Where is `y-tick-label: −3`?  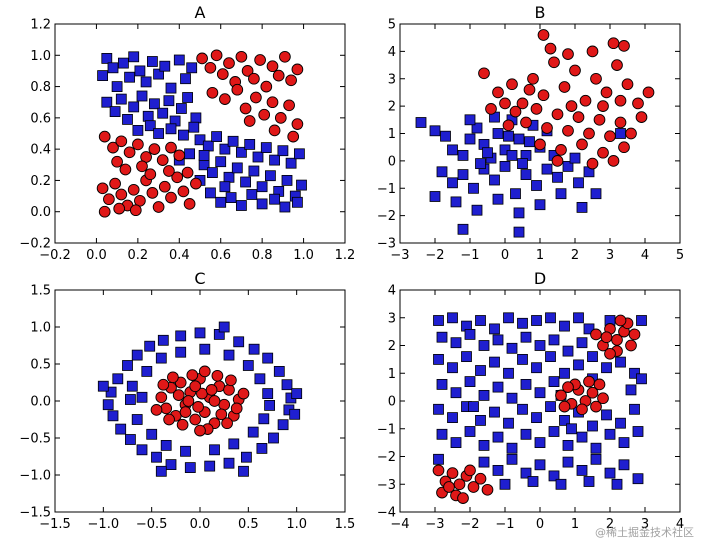 y-tick-label: −3 is located at coordinates (386, 244).